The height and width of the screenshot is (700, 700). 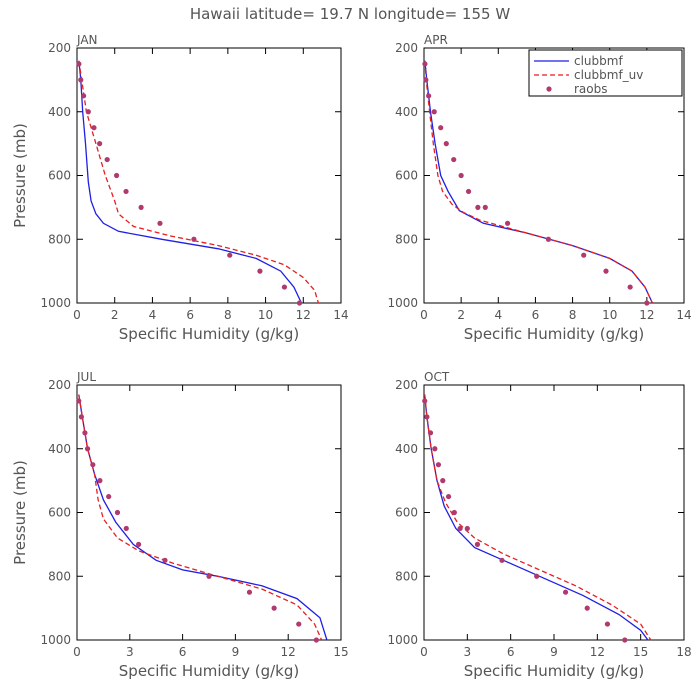 What do you see at coordinates (350, 14) in the screenshot?
I see `figure-title: Hawaii latitude= 19.7 N longitude= 155 W` at bounding box center [350, 14].